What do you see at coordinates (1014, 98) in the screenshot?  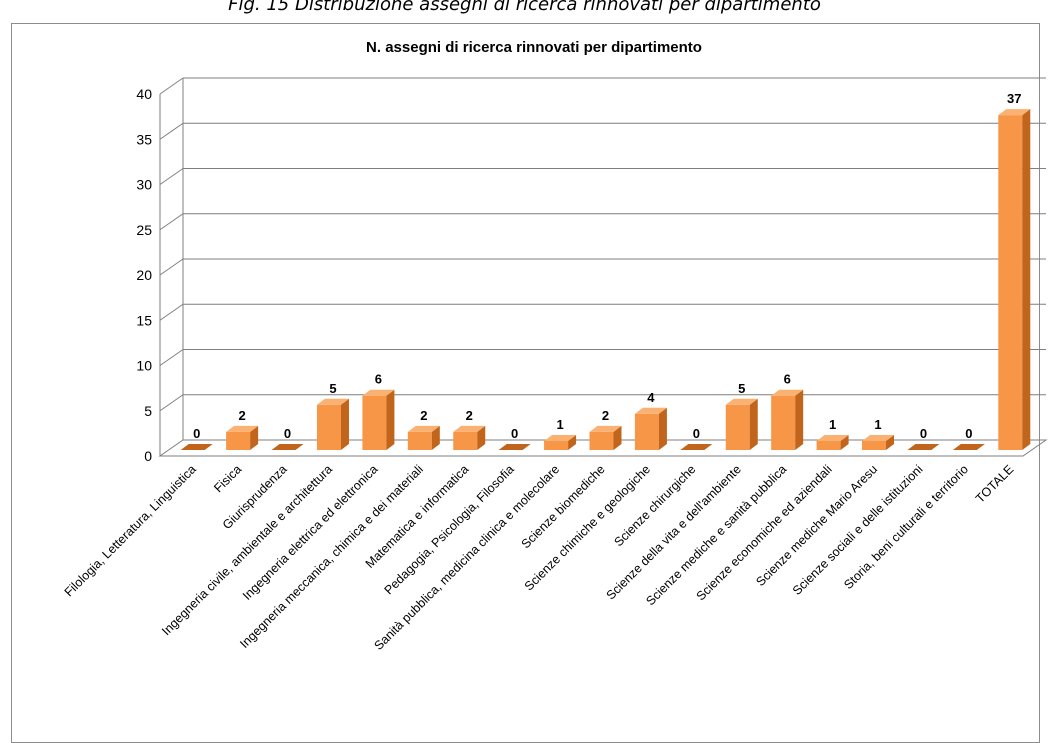 I see `data-label: 37` at bounding box center [1014, 98].